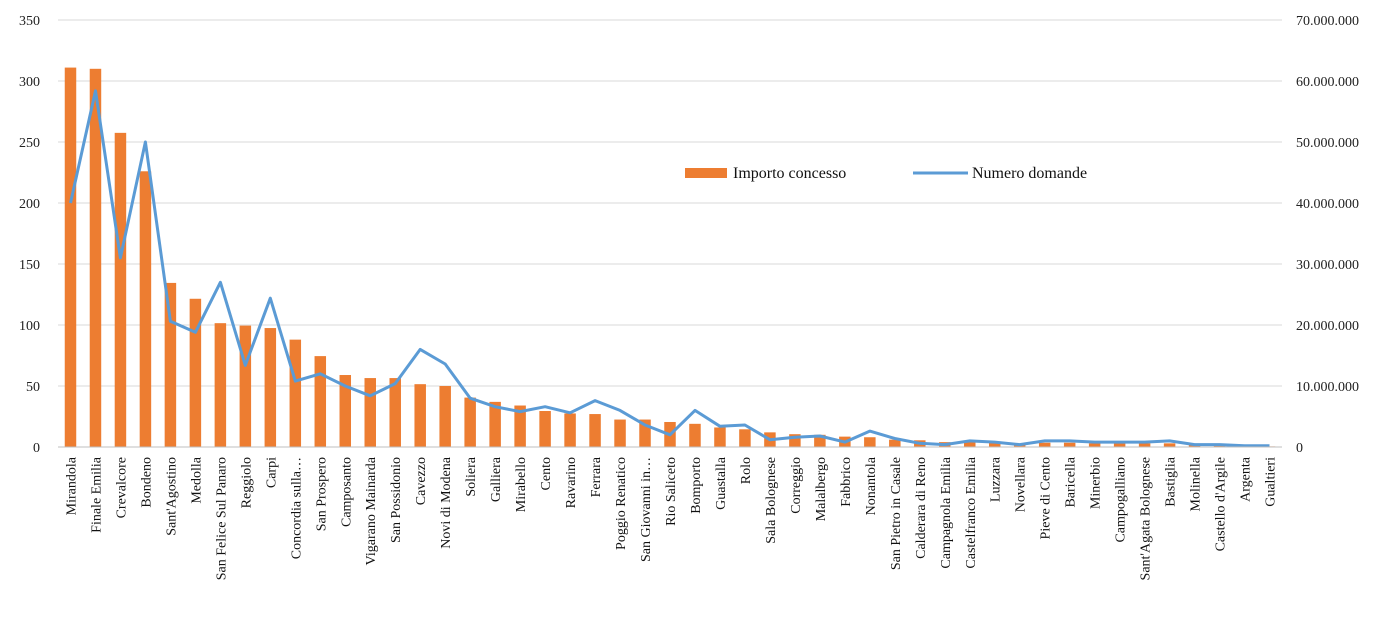  What do you see at coordinates (721, 483) in the screenshot?
I see `category-label: Guastalla` at bounding box center [721, 483].